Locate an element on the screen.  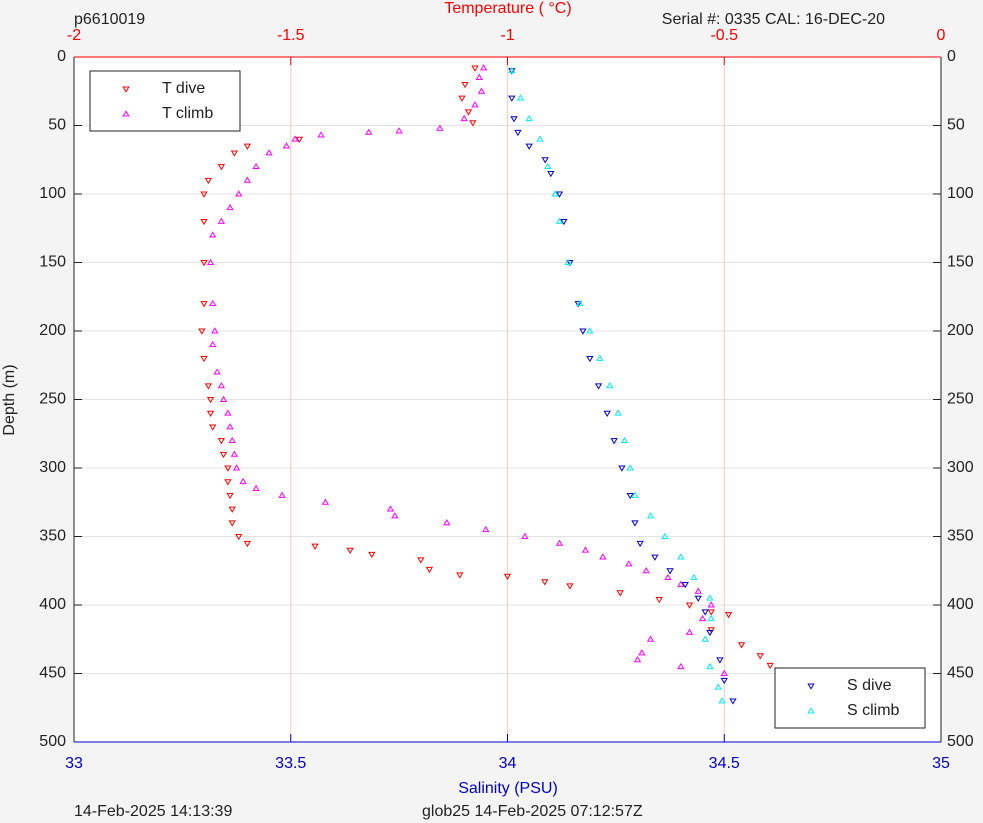
x-tick-label: 33.5 is located at coordinates (290, 763).